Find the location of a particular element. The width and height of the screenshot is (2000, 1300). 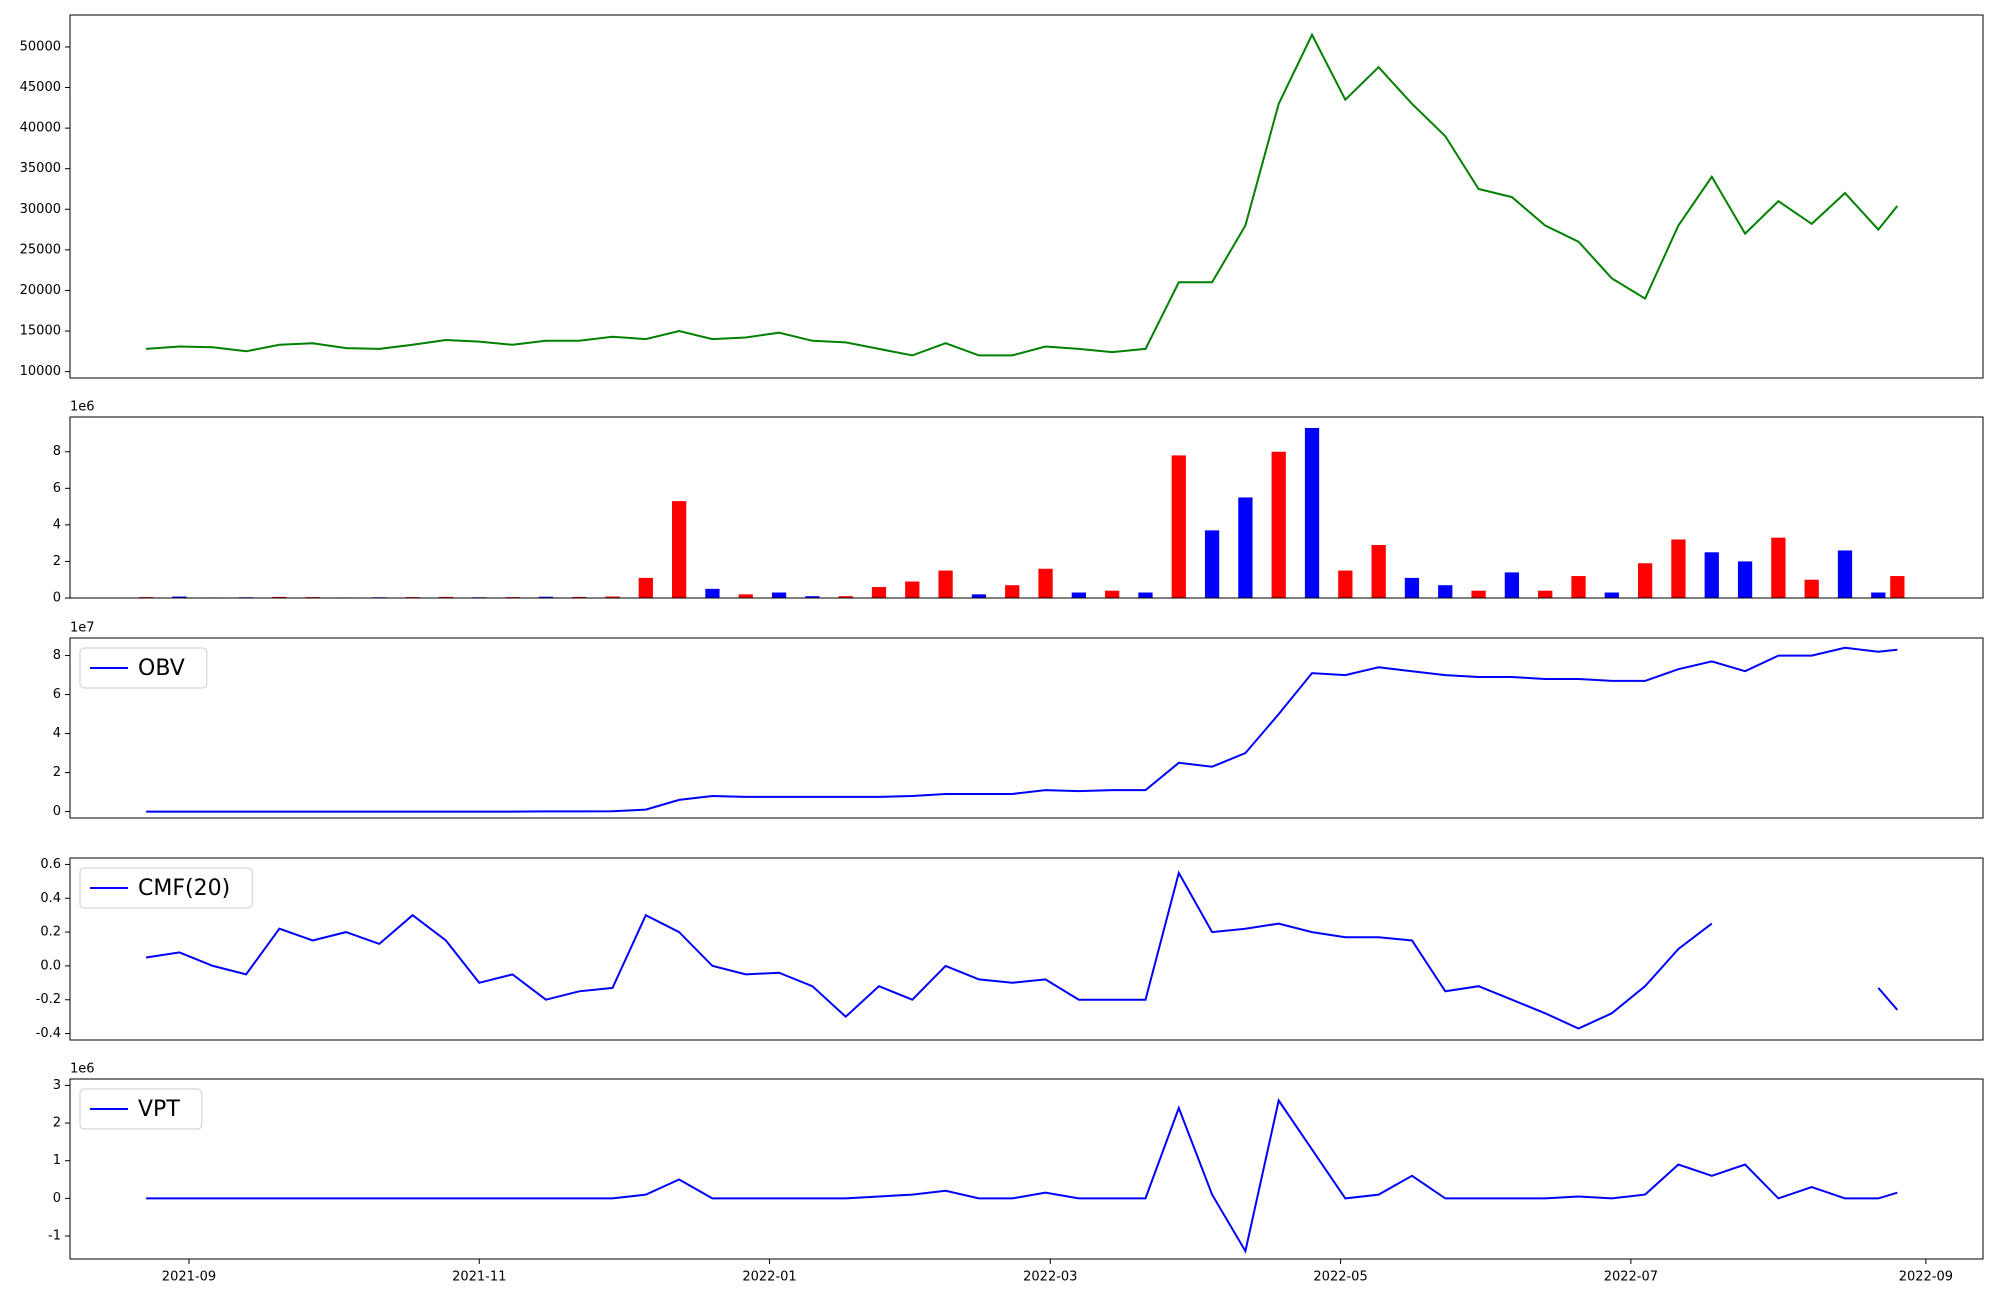

legend-label: OBV is located at coordinates (161, 668).